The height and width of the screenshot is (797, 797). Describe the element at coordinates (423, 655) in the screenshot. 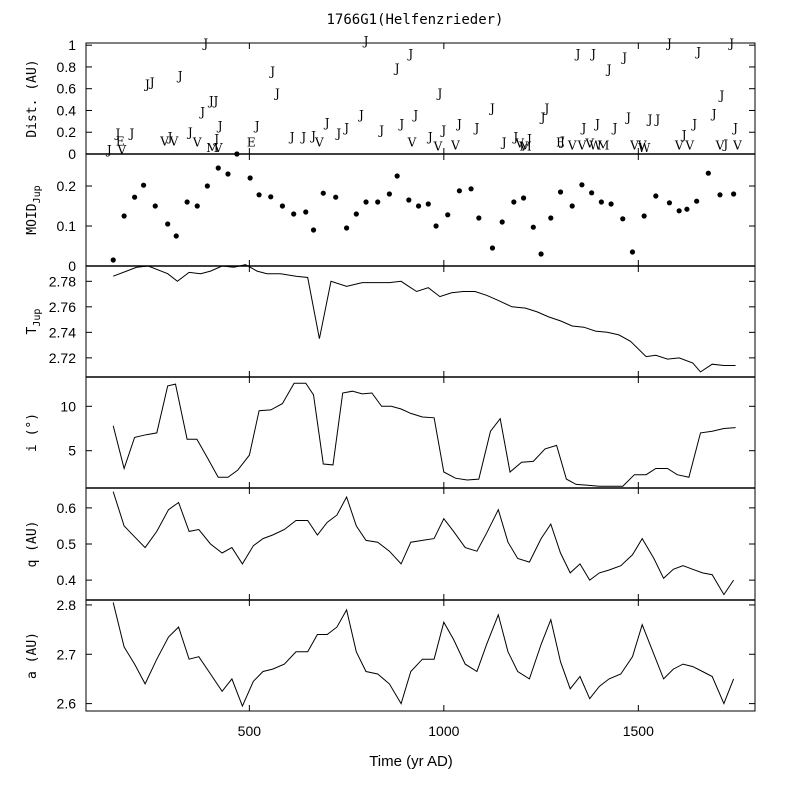

I see `series-line-a` at that location.